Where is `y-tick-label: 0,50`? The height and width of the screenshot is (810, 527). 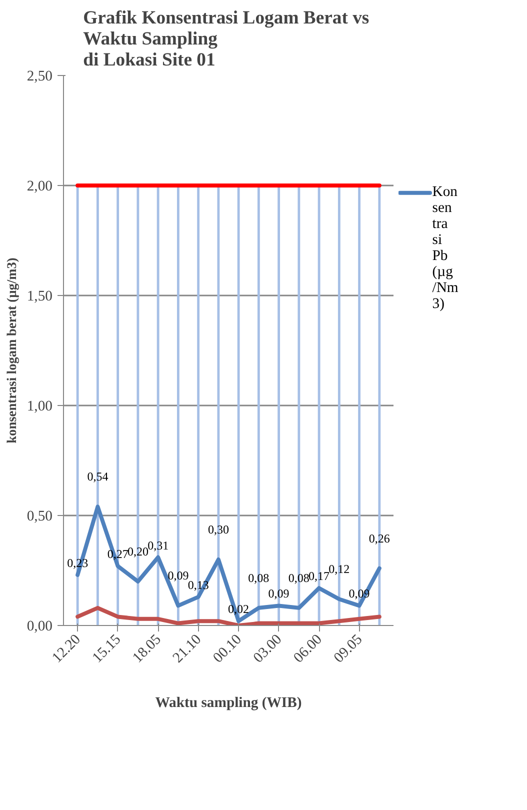
y-tick-label: 0,50 is located at coordinates (39, 516).